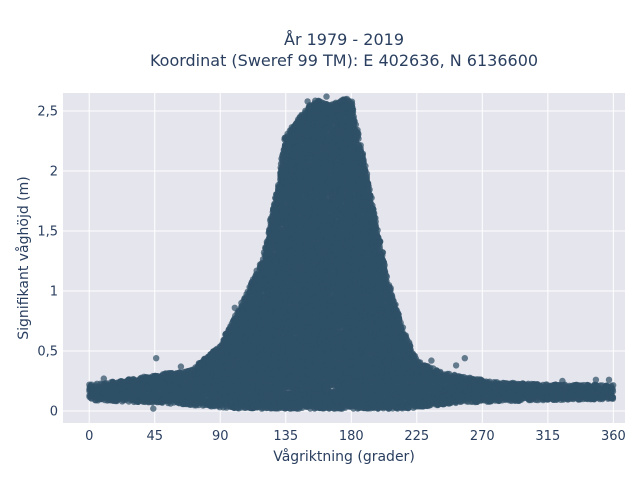 This screenshot has height=480, width=640. What do you see at coordinates (344, 39) in the screenshot?
I see `chart-title-line-1: År 1979 - 2019` at bounding box center [344, 39].